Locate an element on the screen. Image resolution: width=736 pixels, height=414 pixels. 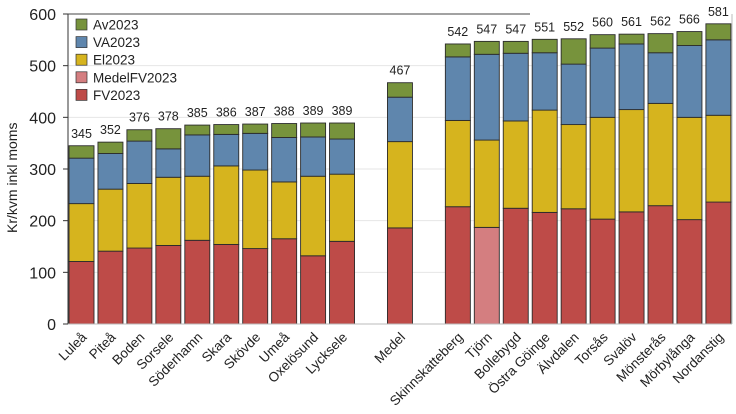
legend-label: MedelFV2023 is located at coordinates (135, 77).